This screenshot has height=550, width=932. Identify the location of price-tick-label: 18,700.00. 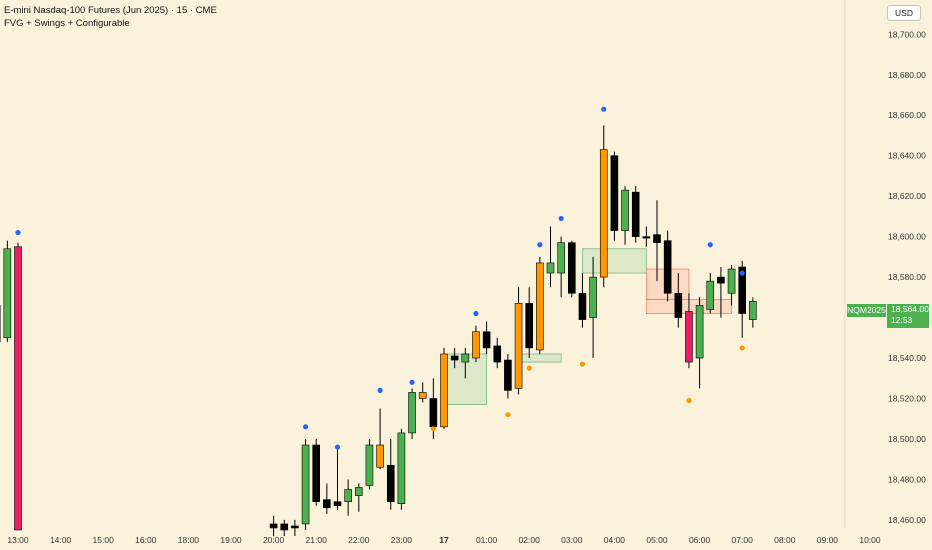
(907, 34).